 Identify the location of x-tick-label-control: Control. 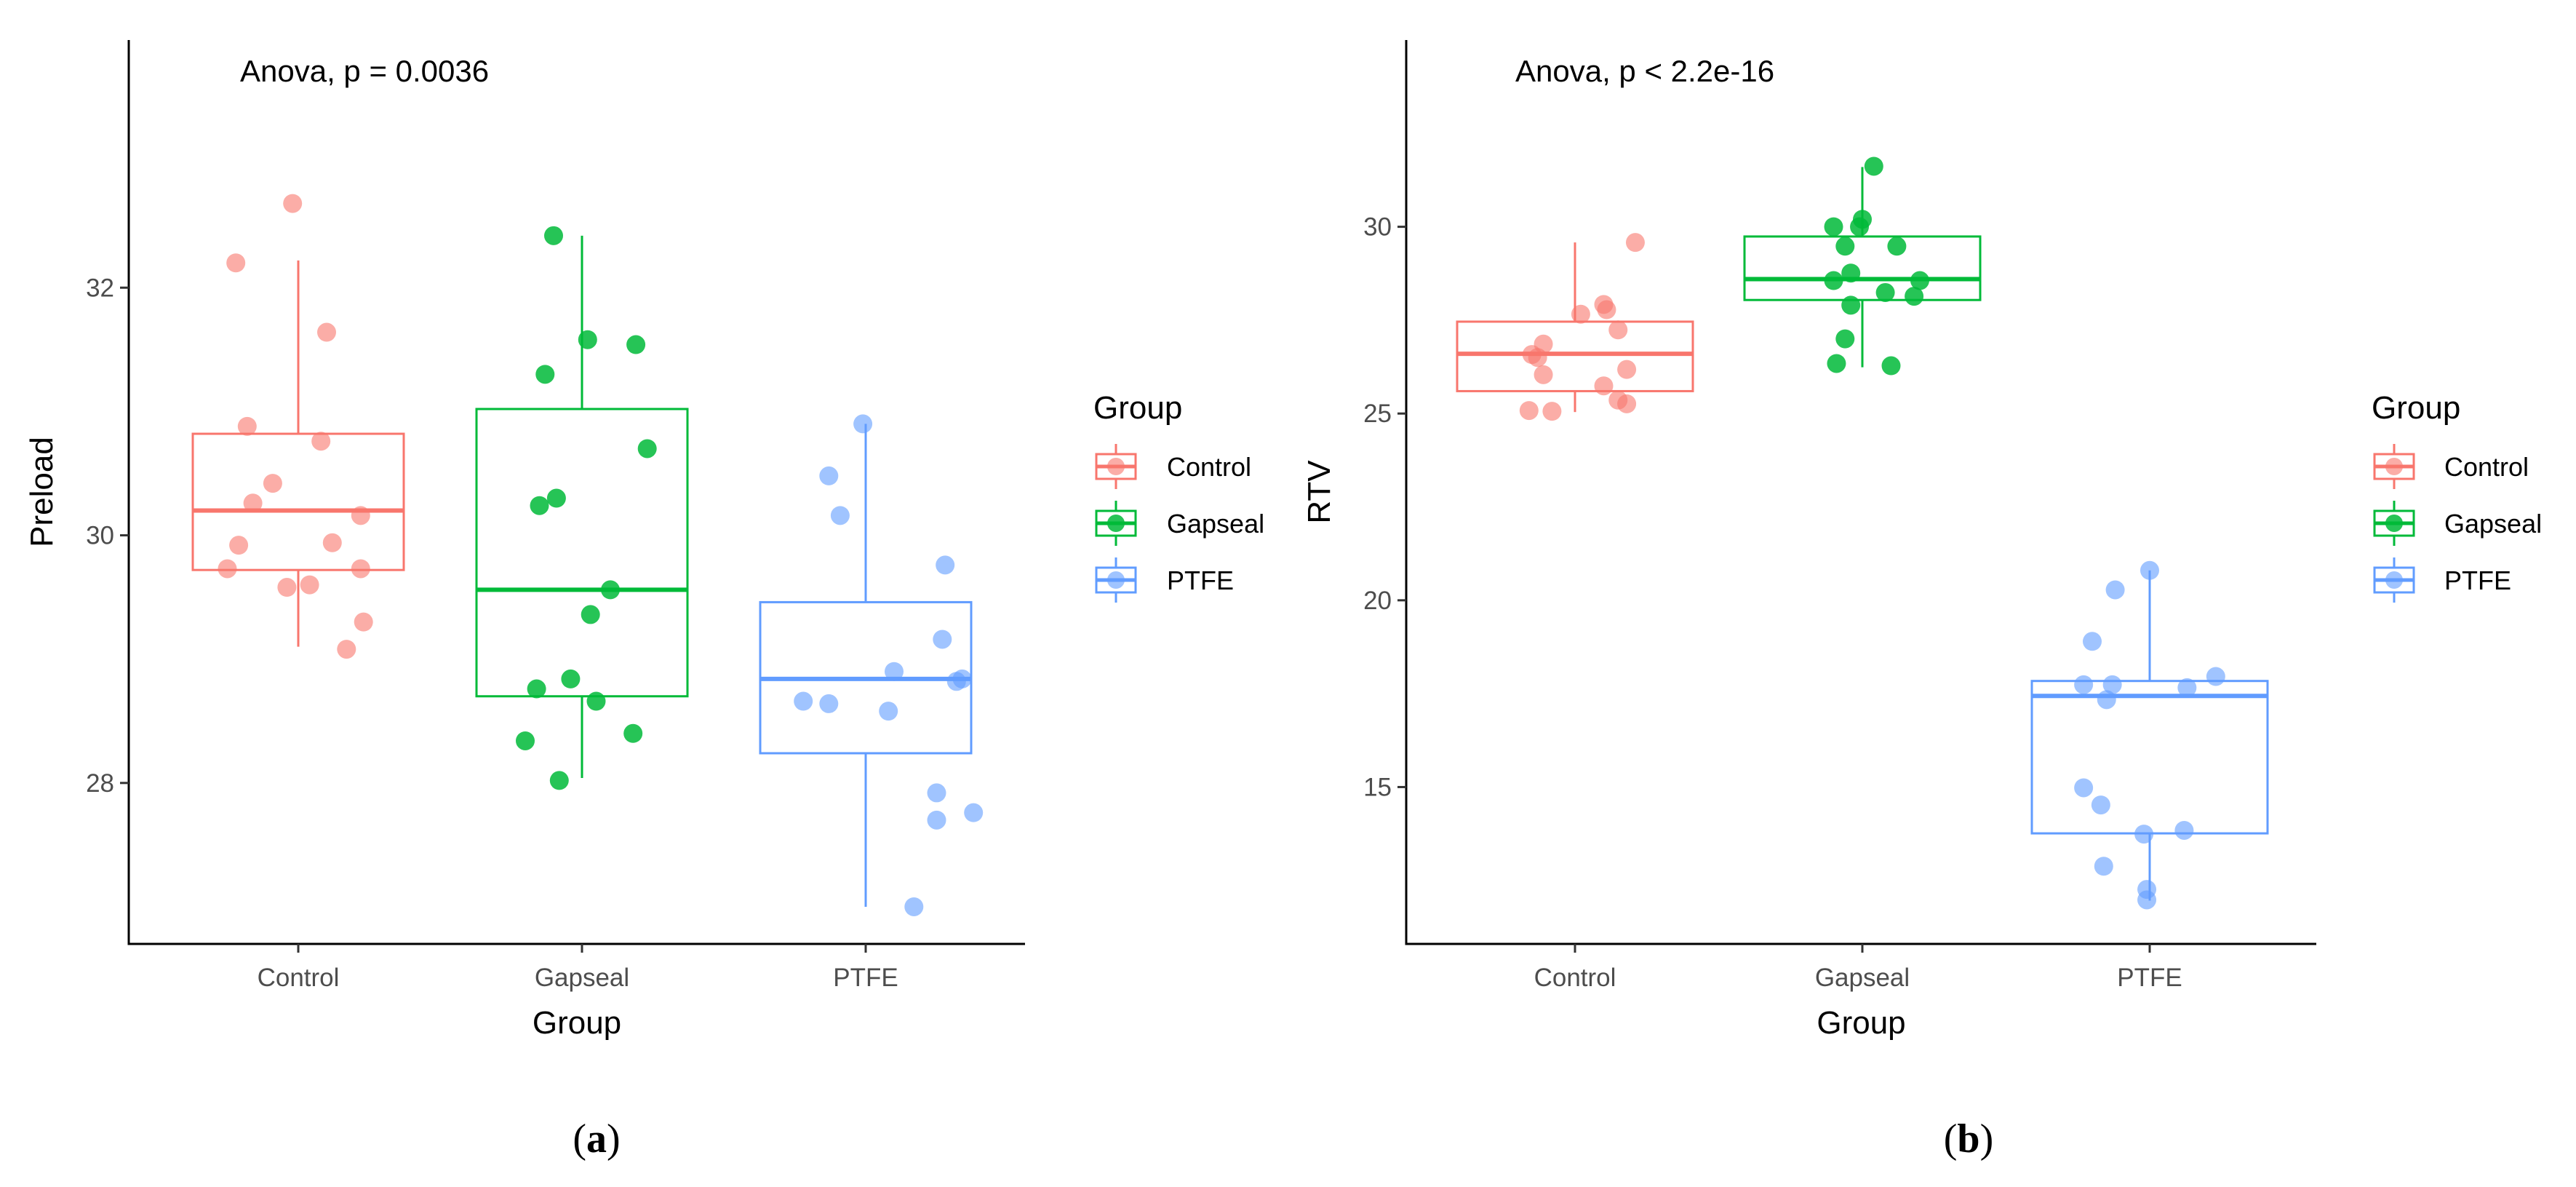
(299, 978).